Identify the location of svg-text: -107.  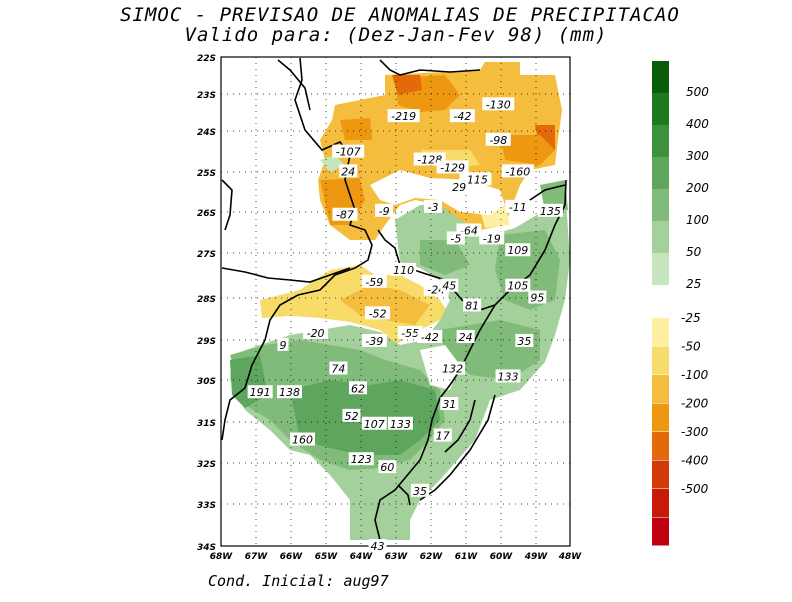
(348, 152).